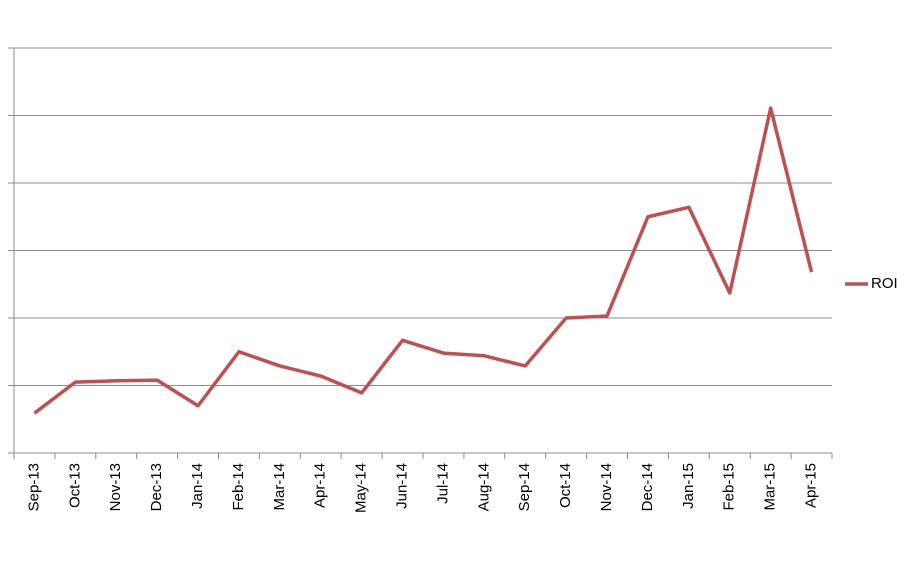 This screenshot has width=918, height=568. I want to click on x-tick-label: Mar-15, so click(770, 487).